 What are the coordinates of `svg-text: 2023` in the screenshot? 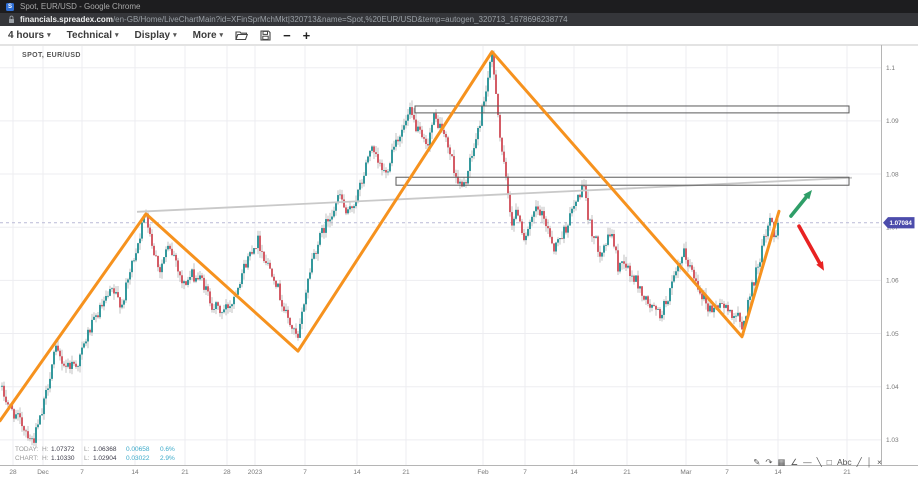 It's located at (255, 472).